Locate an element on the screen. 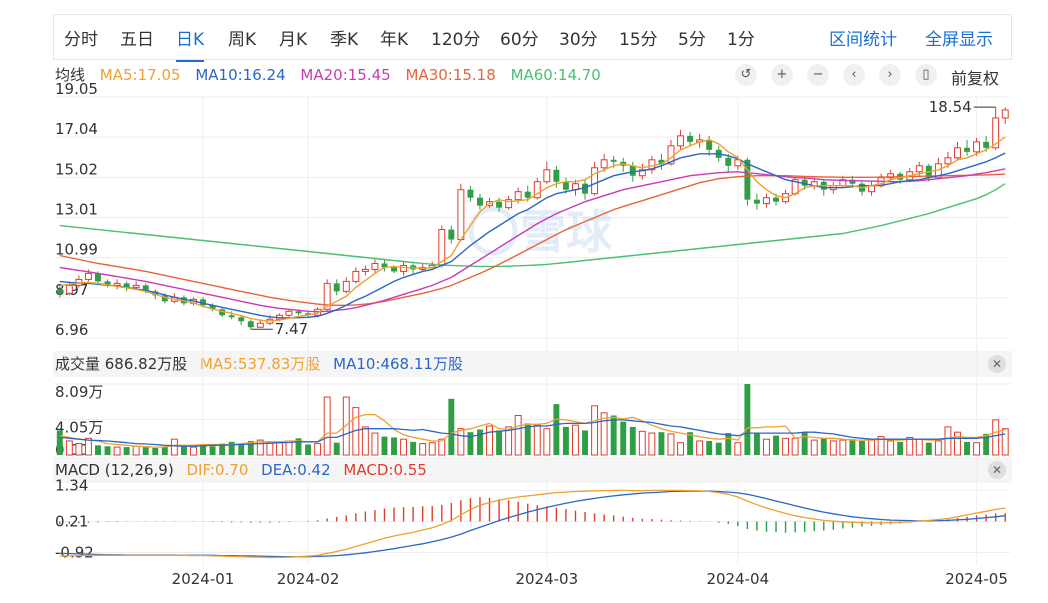 This screenshot has height=603, width=1048. high-price-label: 18.54 is located at coordinates (950, 107).